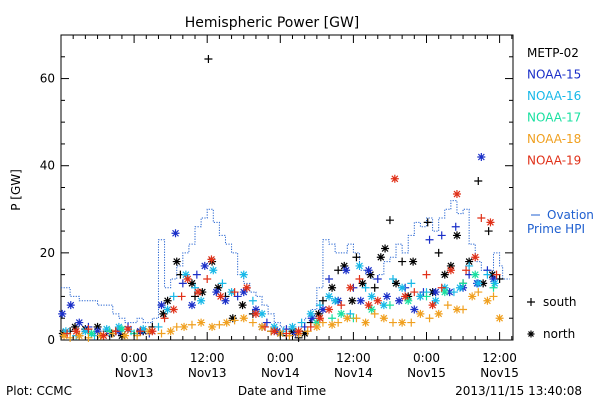  Describe the element at coordinates (559, 334) in the screenshot. I see `symbol-north-label: north` at that location.